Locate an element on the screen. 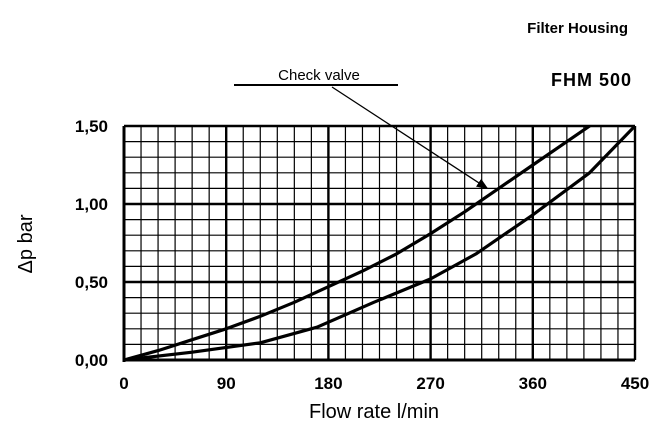  y-axis-title: Δp bar is located at coordinates (26, 243).